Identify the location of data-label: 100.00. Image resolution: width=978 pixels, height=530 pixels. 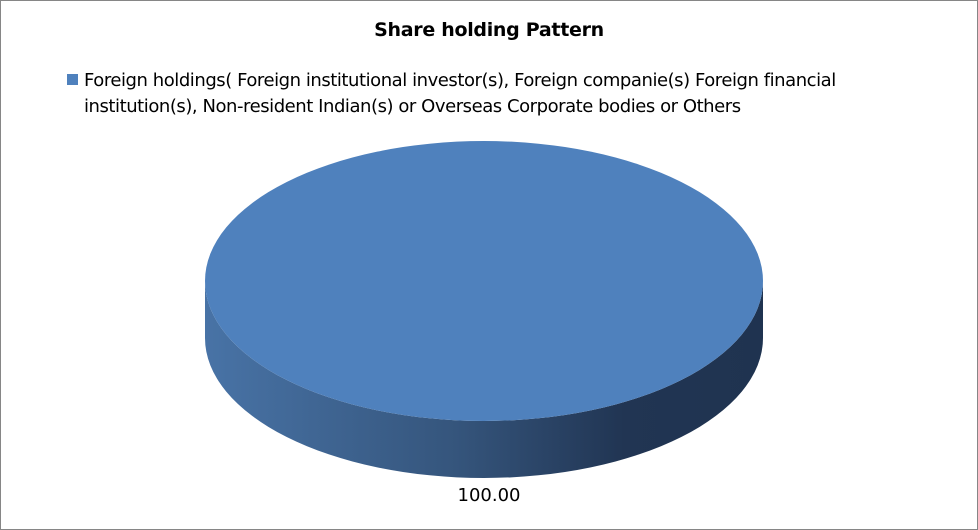
(489, 495).